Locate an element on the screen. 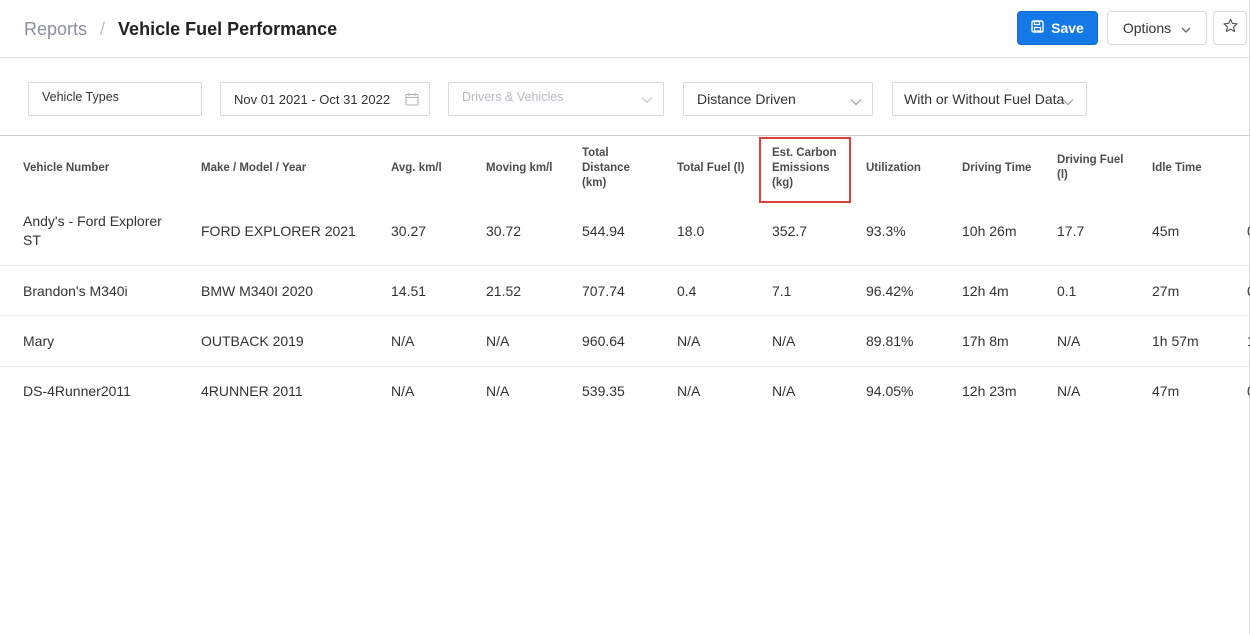 Image resolution: width=1250 pixels, height=634 pixels. cell-moving-km-l: 21.52 is located at coordinates (504, 290).